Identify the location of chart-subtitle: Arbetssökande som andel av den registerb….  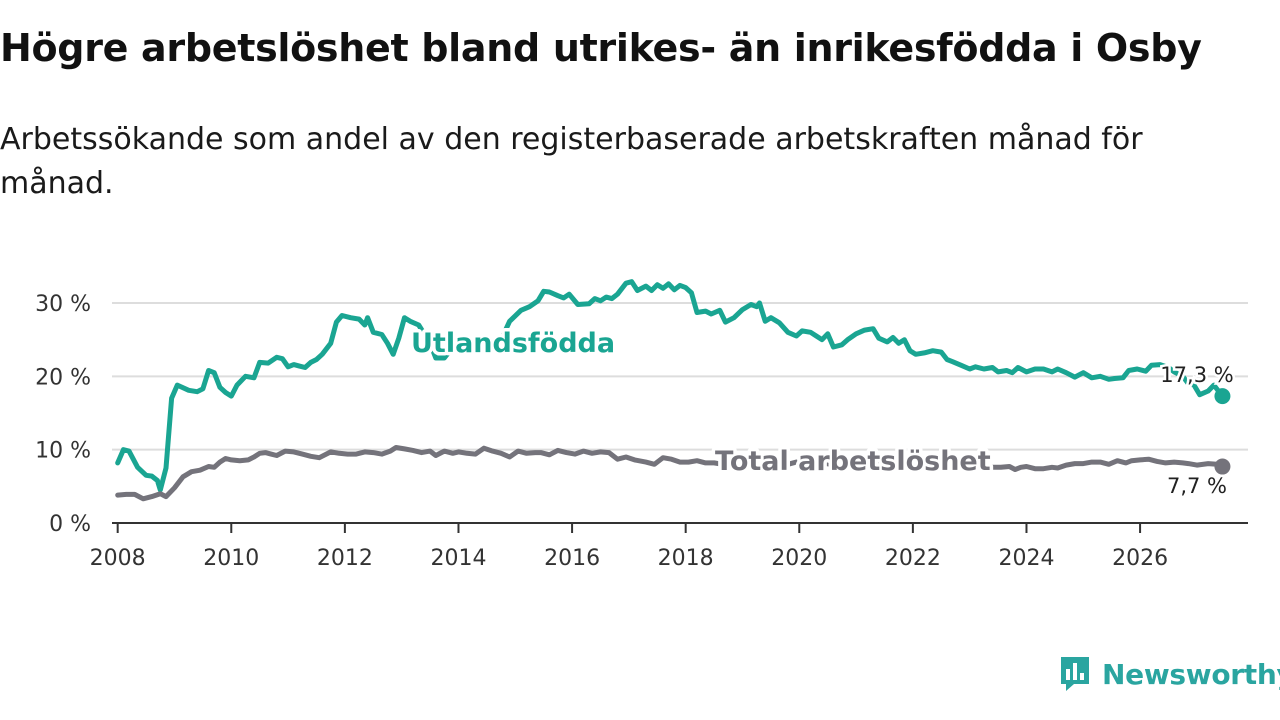
(571, 161).